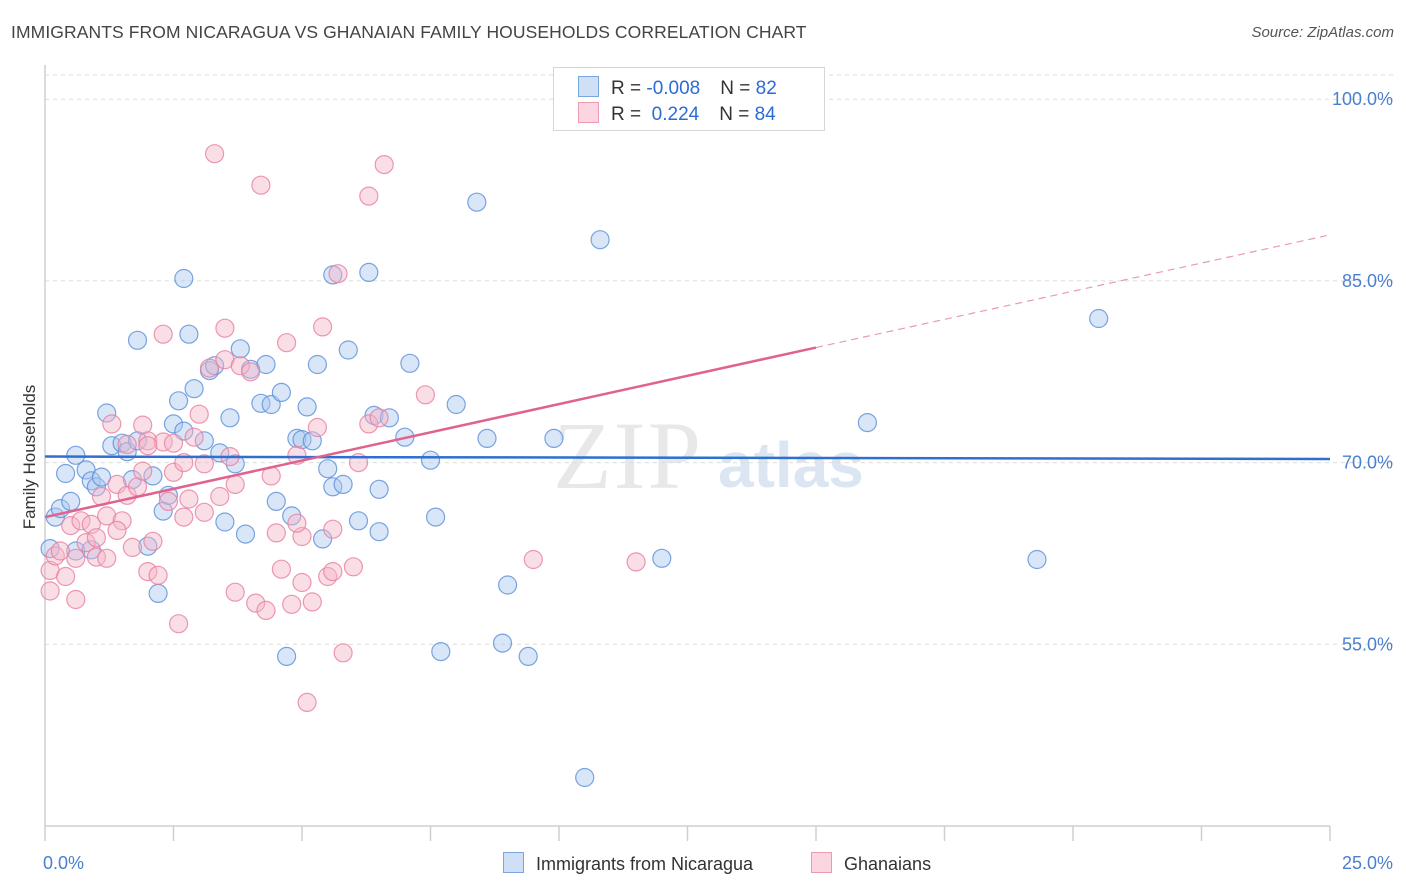 This screenshot has height=892, width=1406. Describe the element at coordinates (29, 457) in the screenshot. I see `y-axis-label: Family Households` at that location.